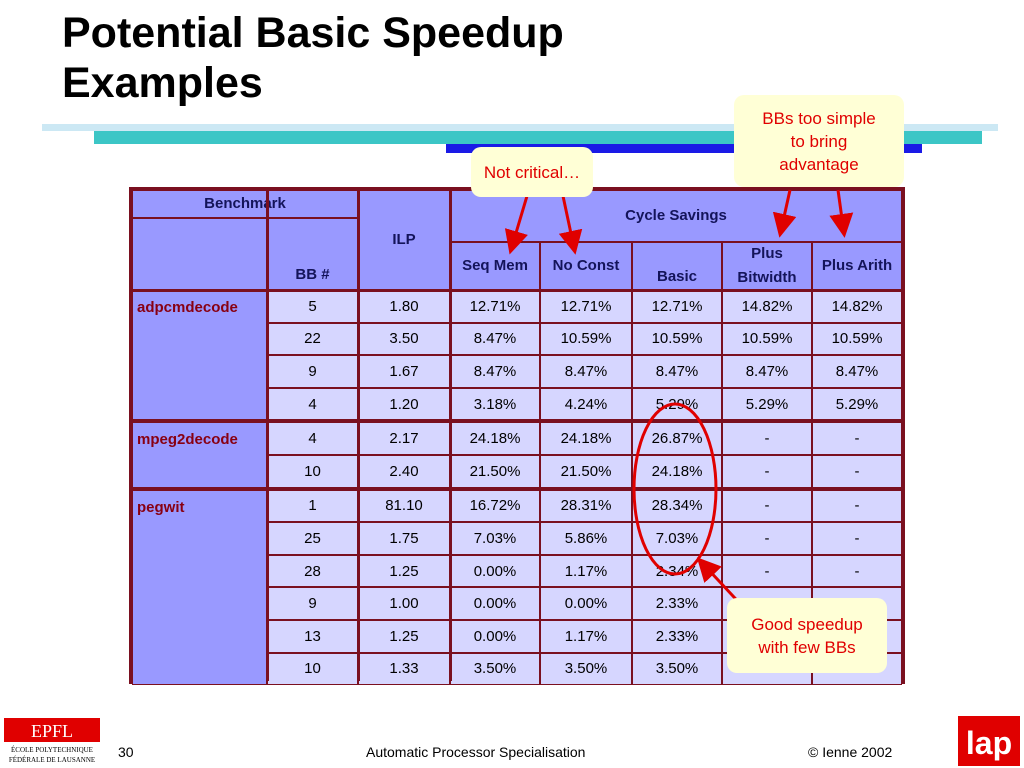  Describe the element at coordinates (495, 538) in the screenshot. I see `table-cell: 7.03%` at that location.